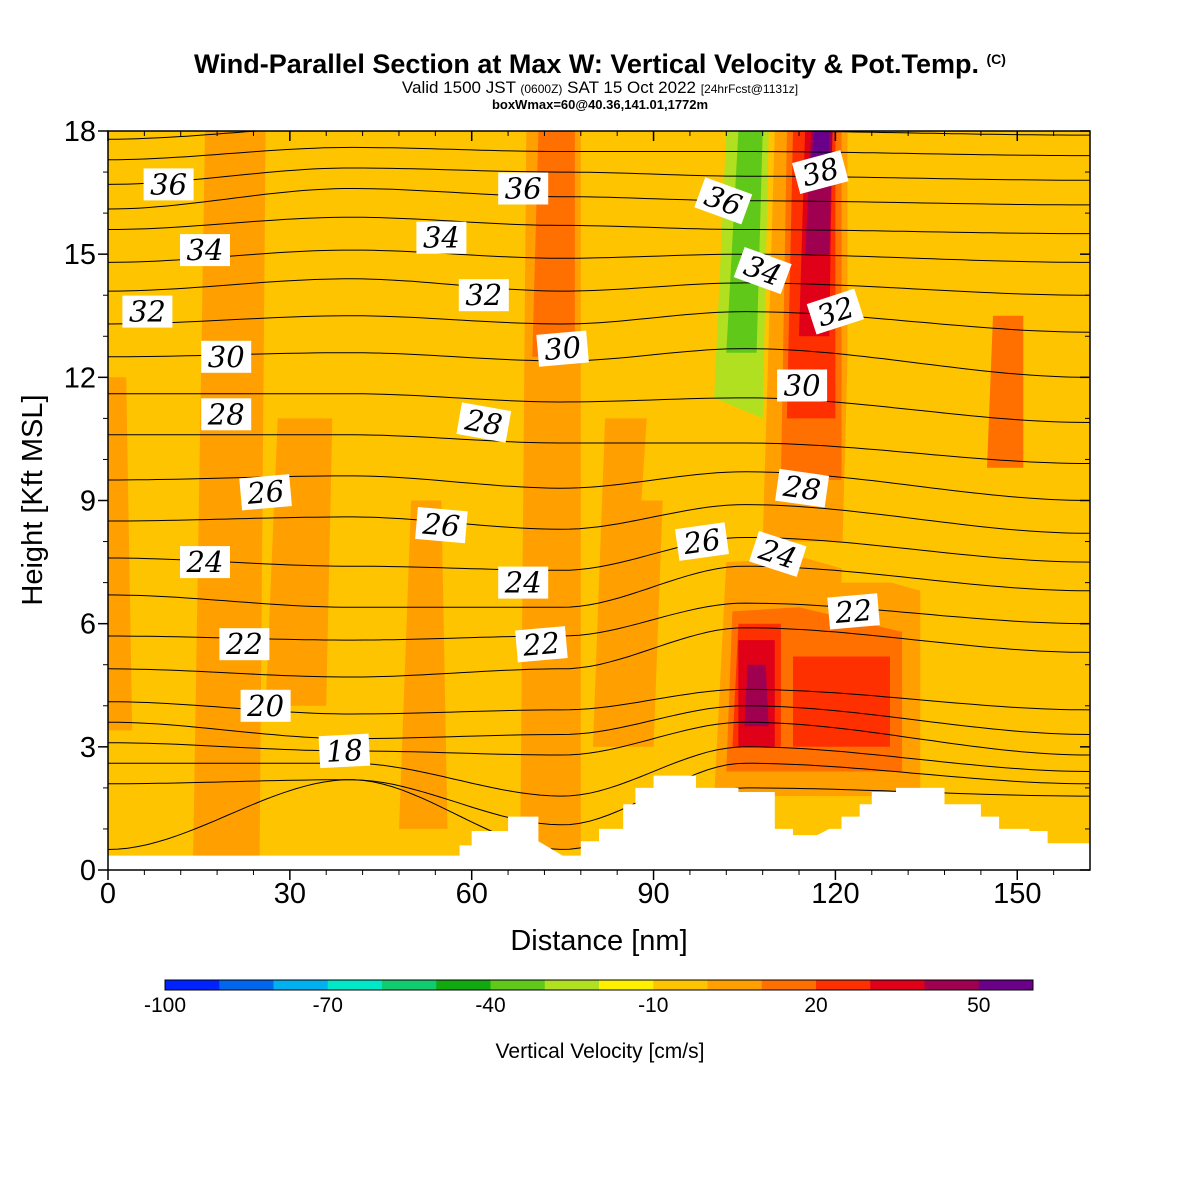 The height and width of the screenshot is (1200, 1200). I want to click on theta-label-3: 30, so click(226, 357).